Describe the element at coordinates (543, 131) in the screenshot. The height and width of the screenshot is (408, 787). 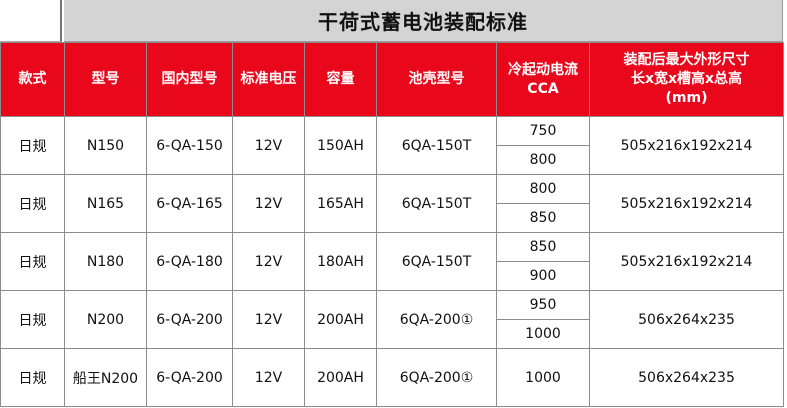
I see `cell-cca: 750` at that location.